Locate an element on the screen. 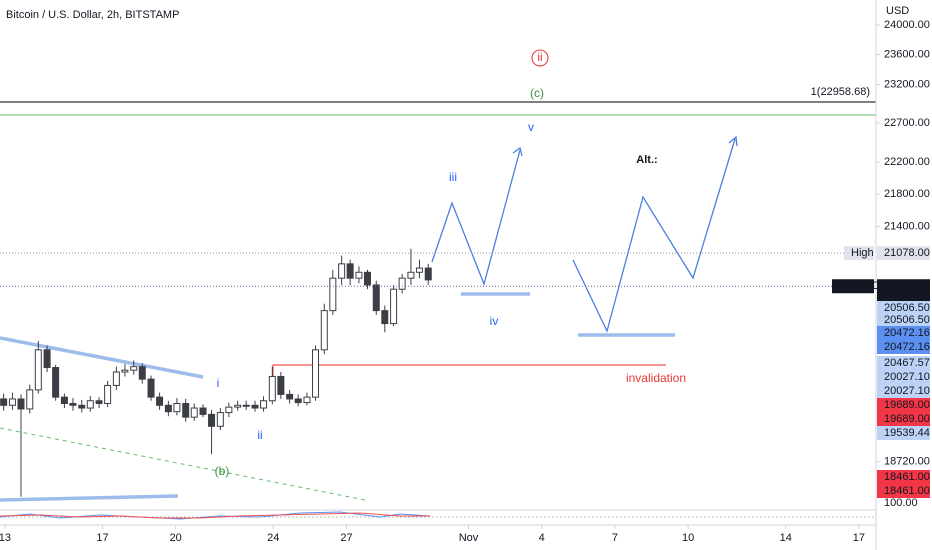 This screenshot has width=932, height=550. x-tick-label: Nov is located at coordinates (469, 538).